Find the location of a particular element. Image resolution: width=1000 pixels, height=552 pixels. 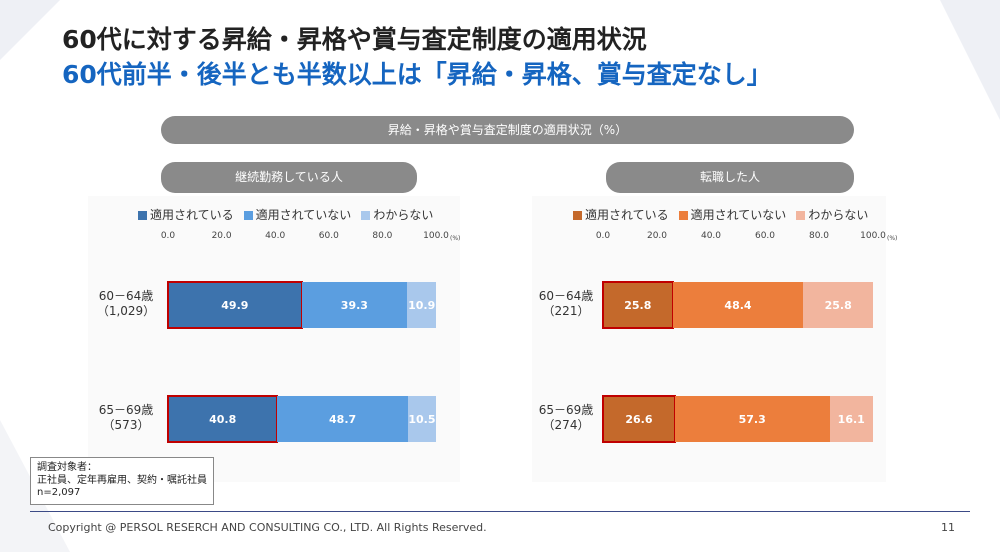

page-number: 11 is located at coordinates (948, 527).